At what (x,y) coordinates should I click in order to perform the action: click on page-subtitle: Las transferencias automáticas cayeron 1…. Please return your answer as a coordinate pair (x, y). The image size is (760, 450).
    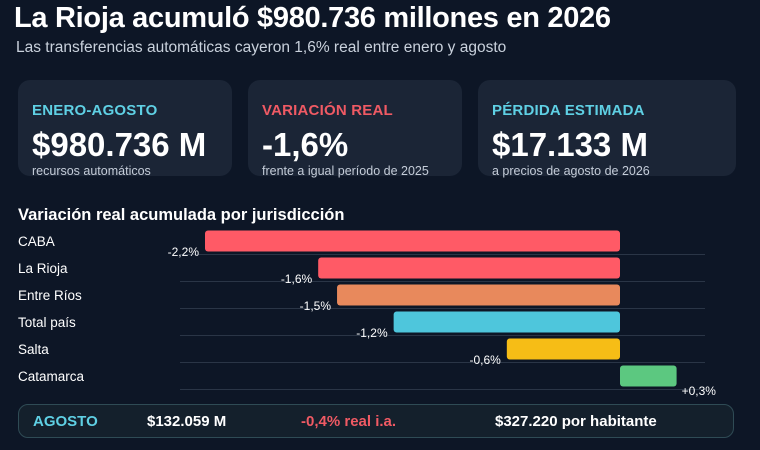
    Looking at the image, I should click on (261, 47).